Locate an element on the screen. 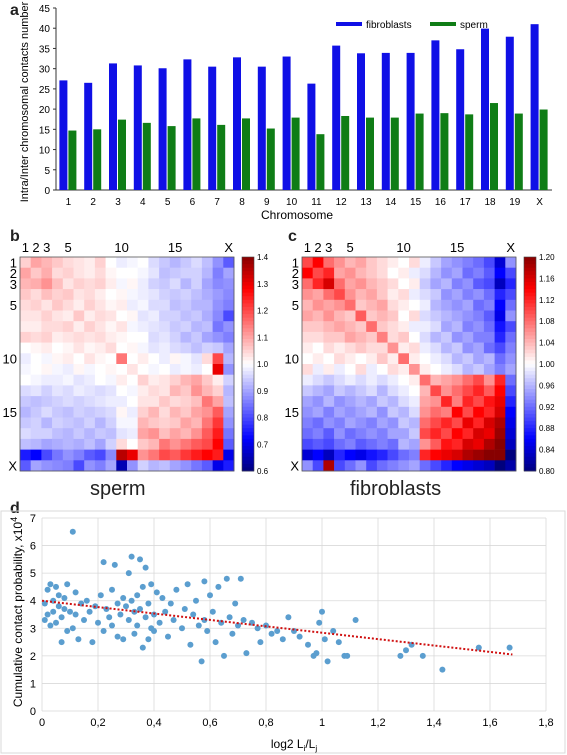  heat-top-label: 1 is located at coordinates (25, 247).